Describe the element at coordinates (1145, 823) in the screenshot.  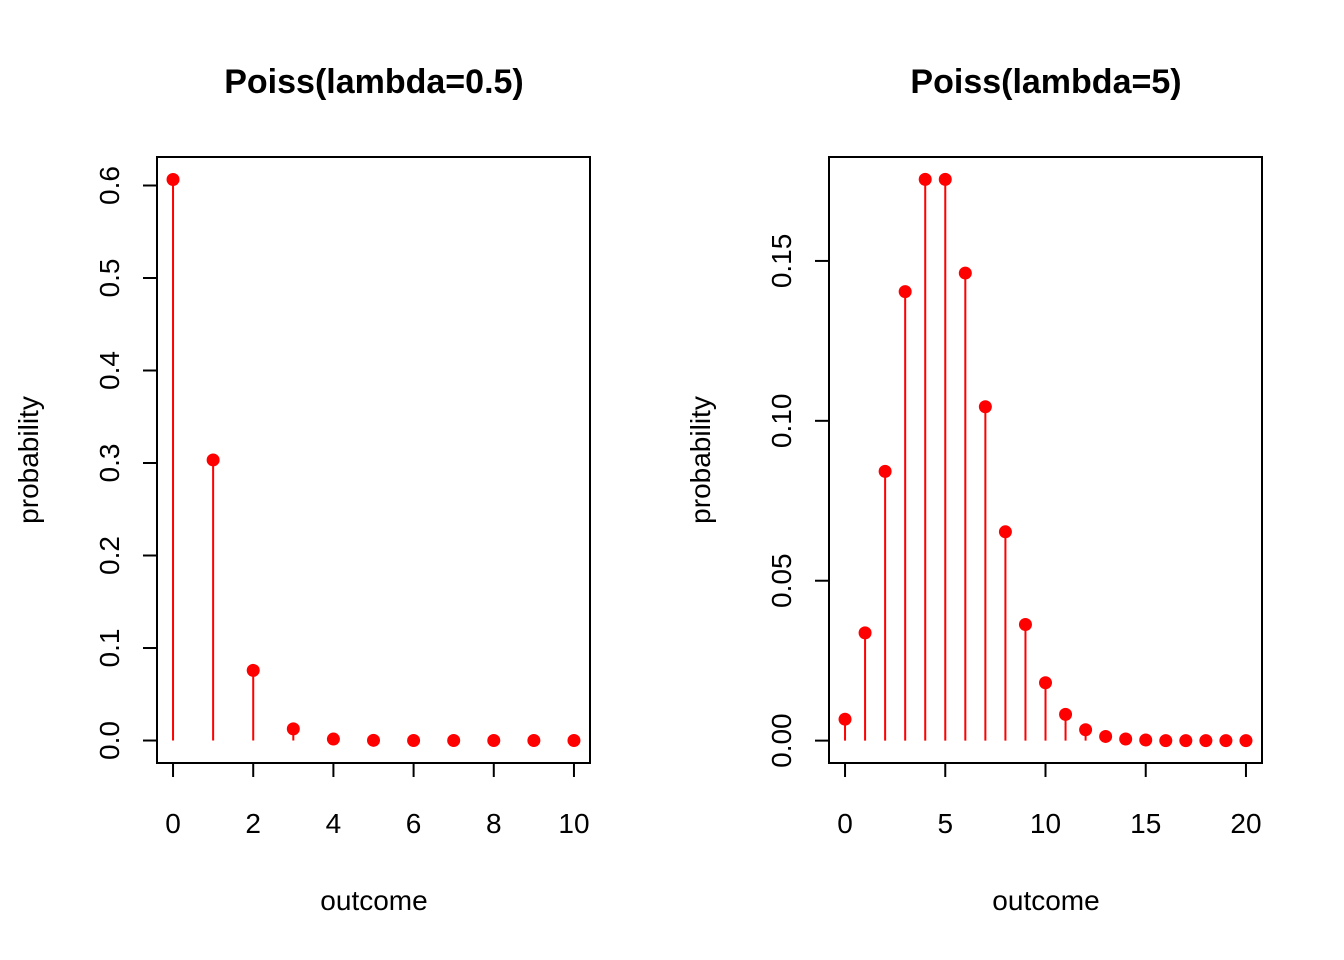
I see `x-tick-label: 15` at that location.